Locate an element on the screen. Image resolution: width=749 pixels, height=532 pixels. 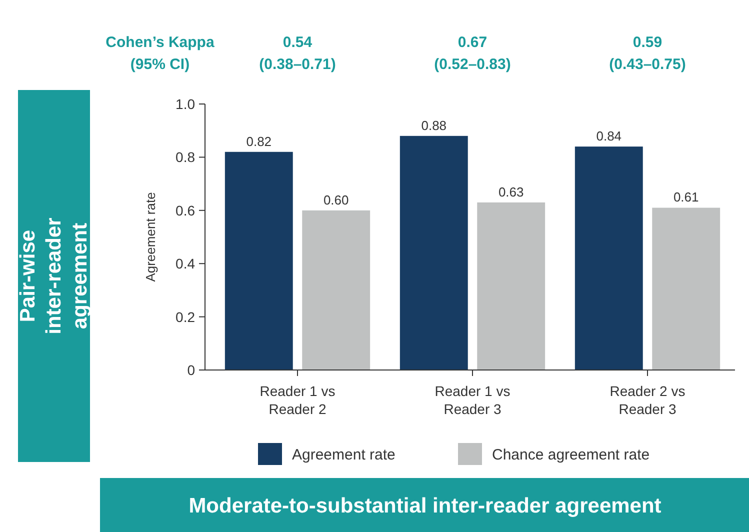
data-label: 0.63 is located at coordinates (511, 192).